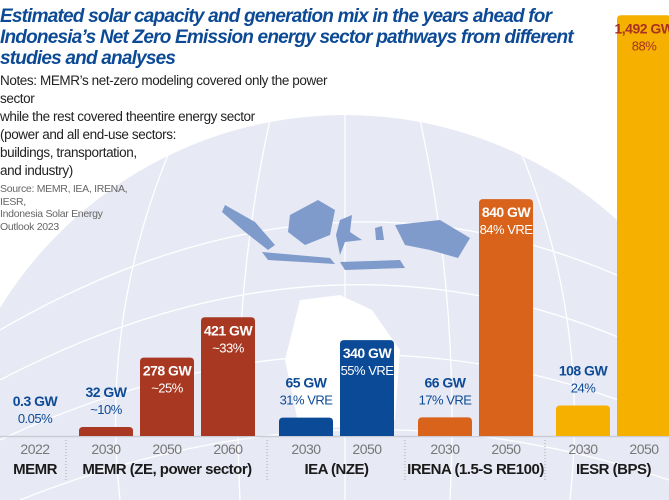 This screenshot has height=500, width=669. Describe the element at coordinates (307, 400) in the screenshot. I see `share-label: 31% VRE` at that location.